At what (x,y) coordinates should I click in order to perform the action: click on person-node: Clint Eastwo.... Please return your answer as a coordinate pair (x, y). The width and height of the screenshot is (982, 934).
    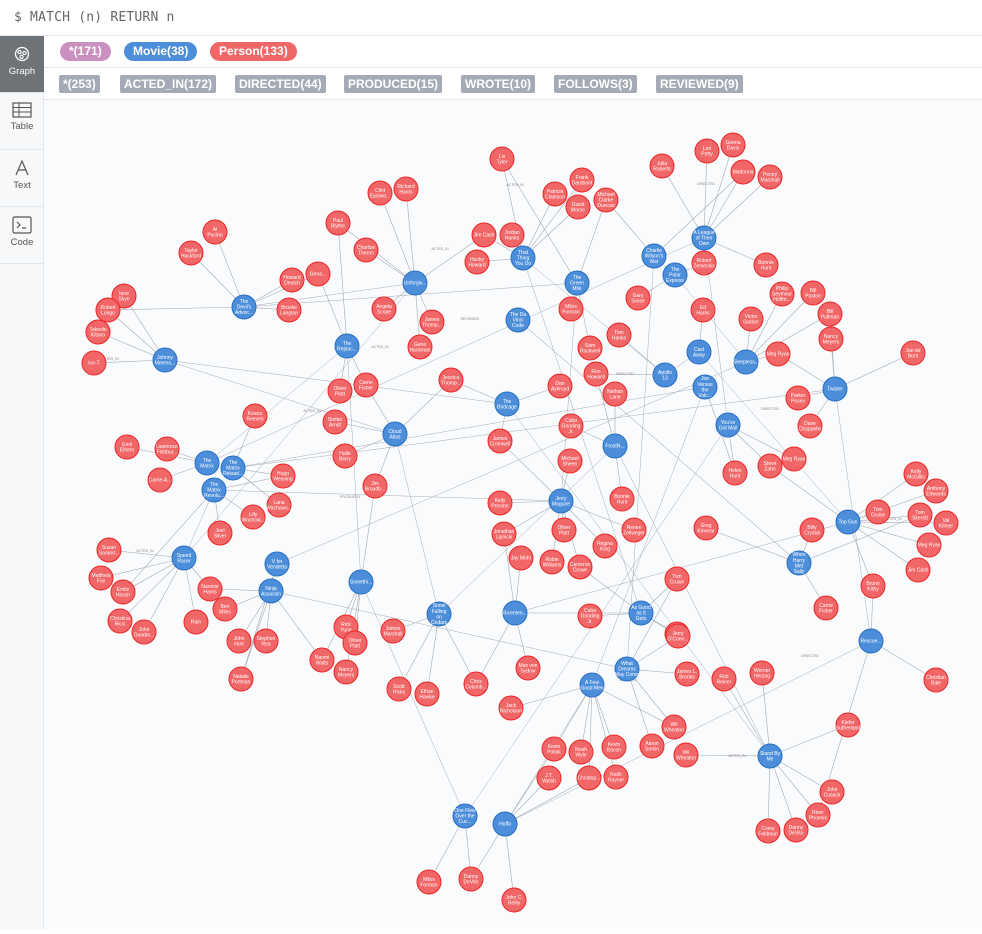
    Looking at the image, I should click on (380, 193).